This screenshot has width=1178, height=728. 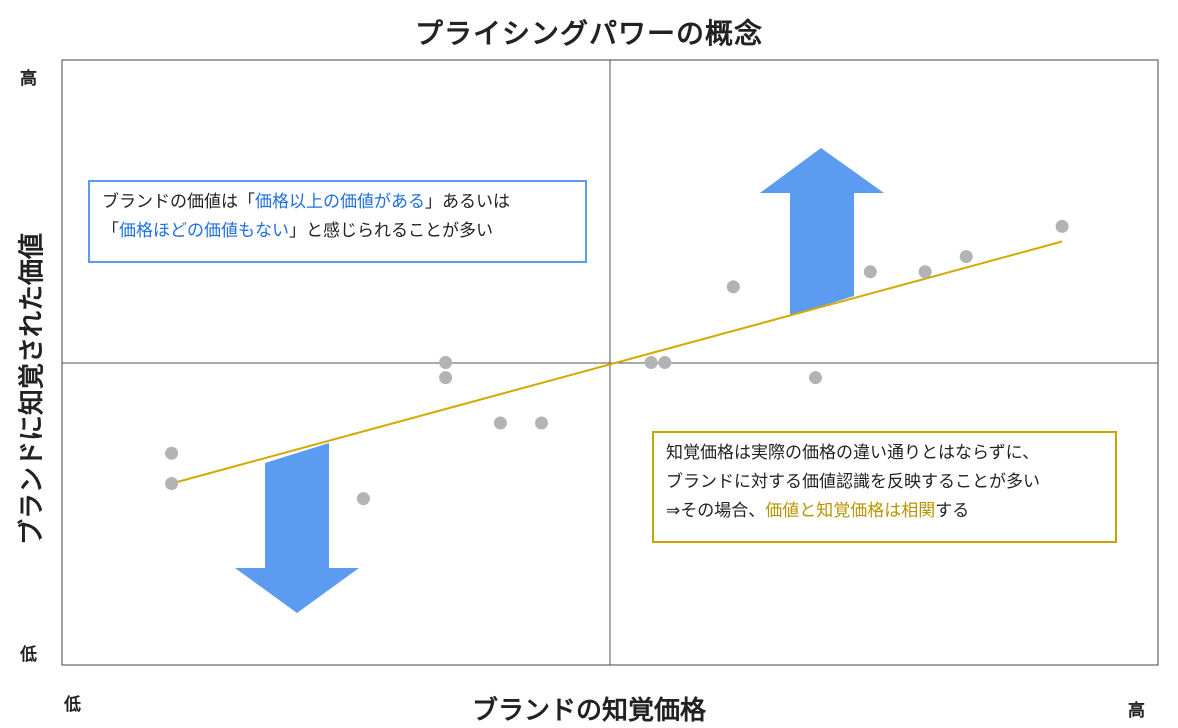 What do you see at coordinates (588, 711) in the screenshot?
I see `x-axis-label: ブランドの知覚価格` at bounding box center [588, 711].